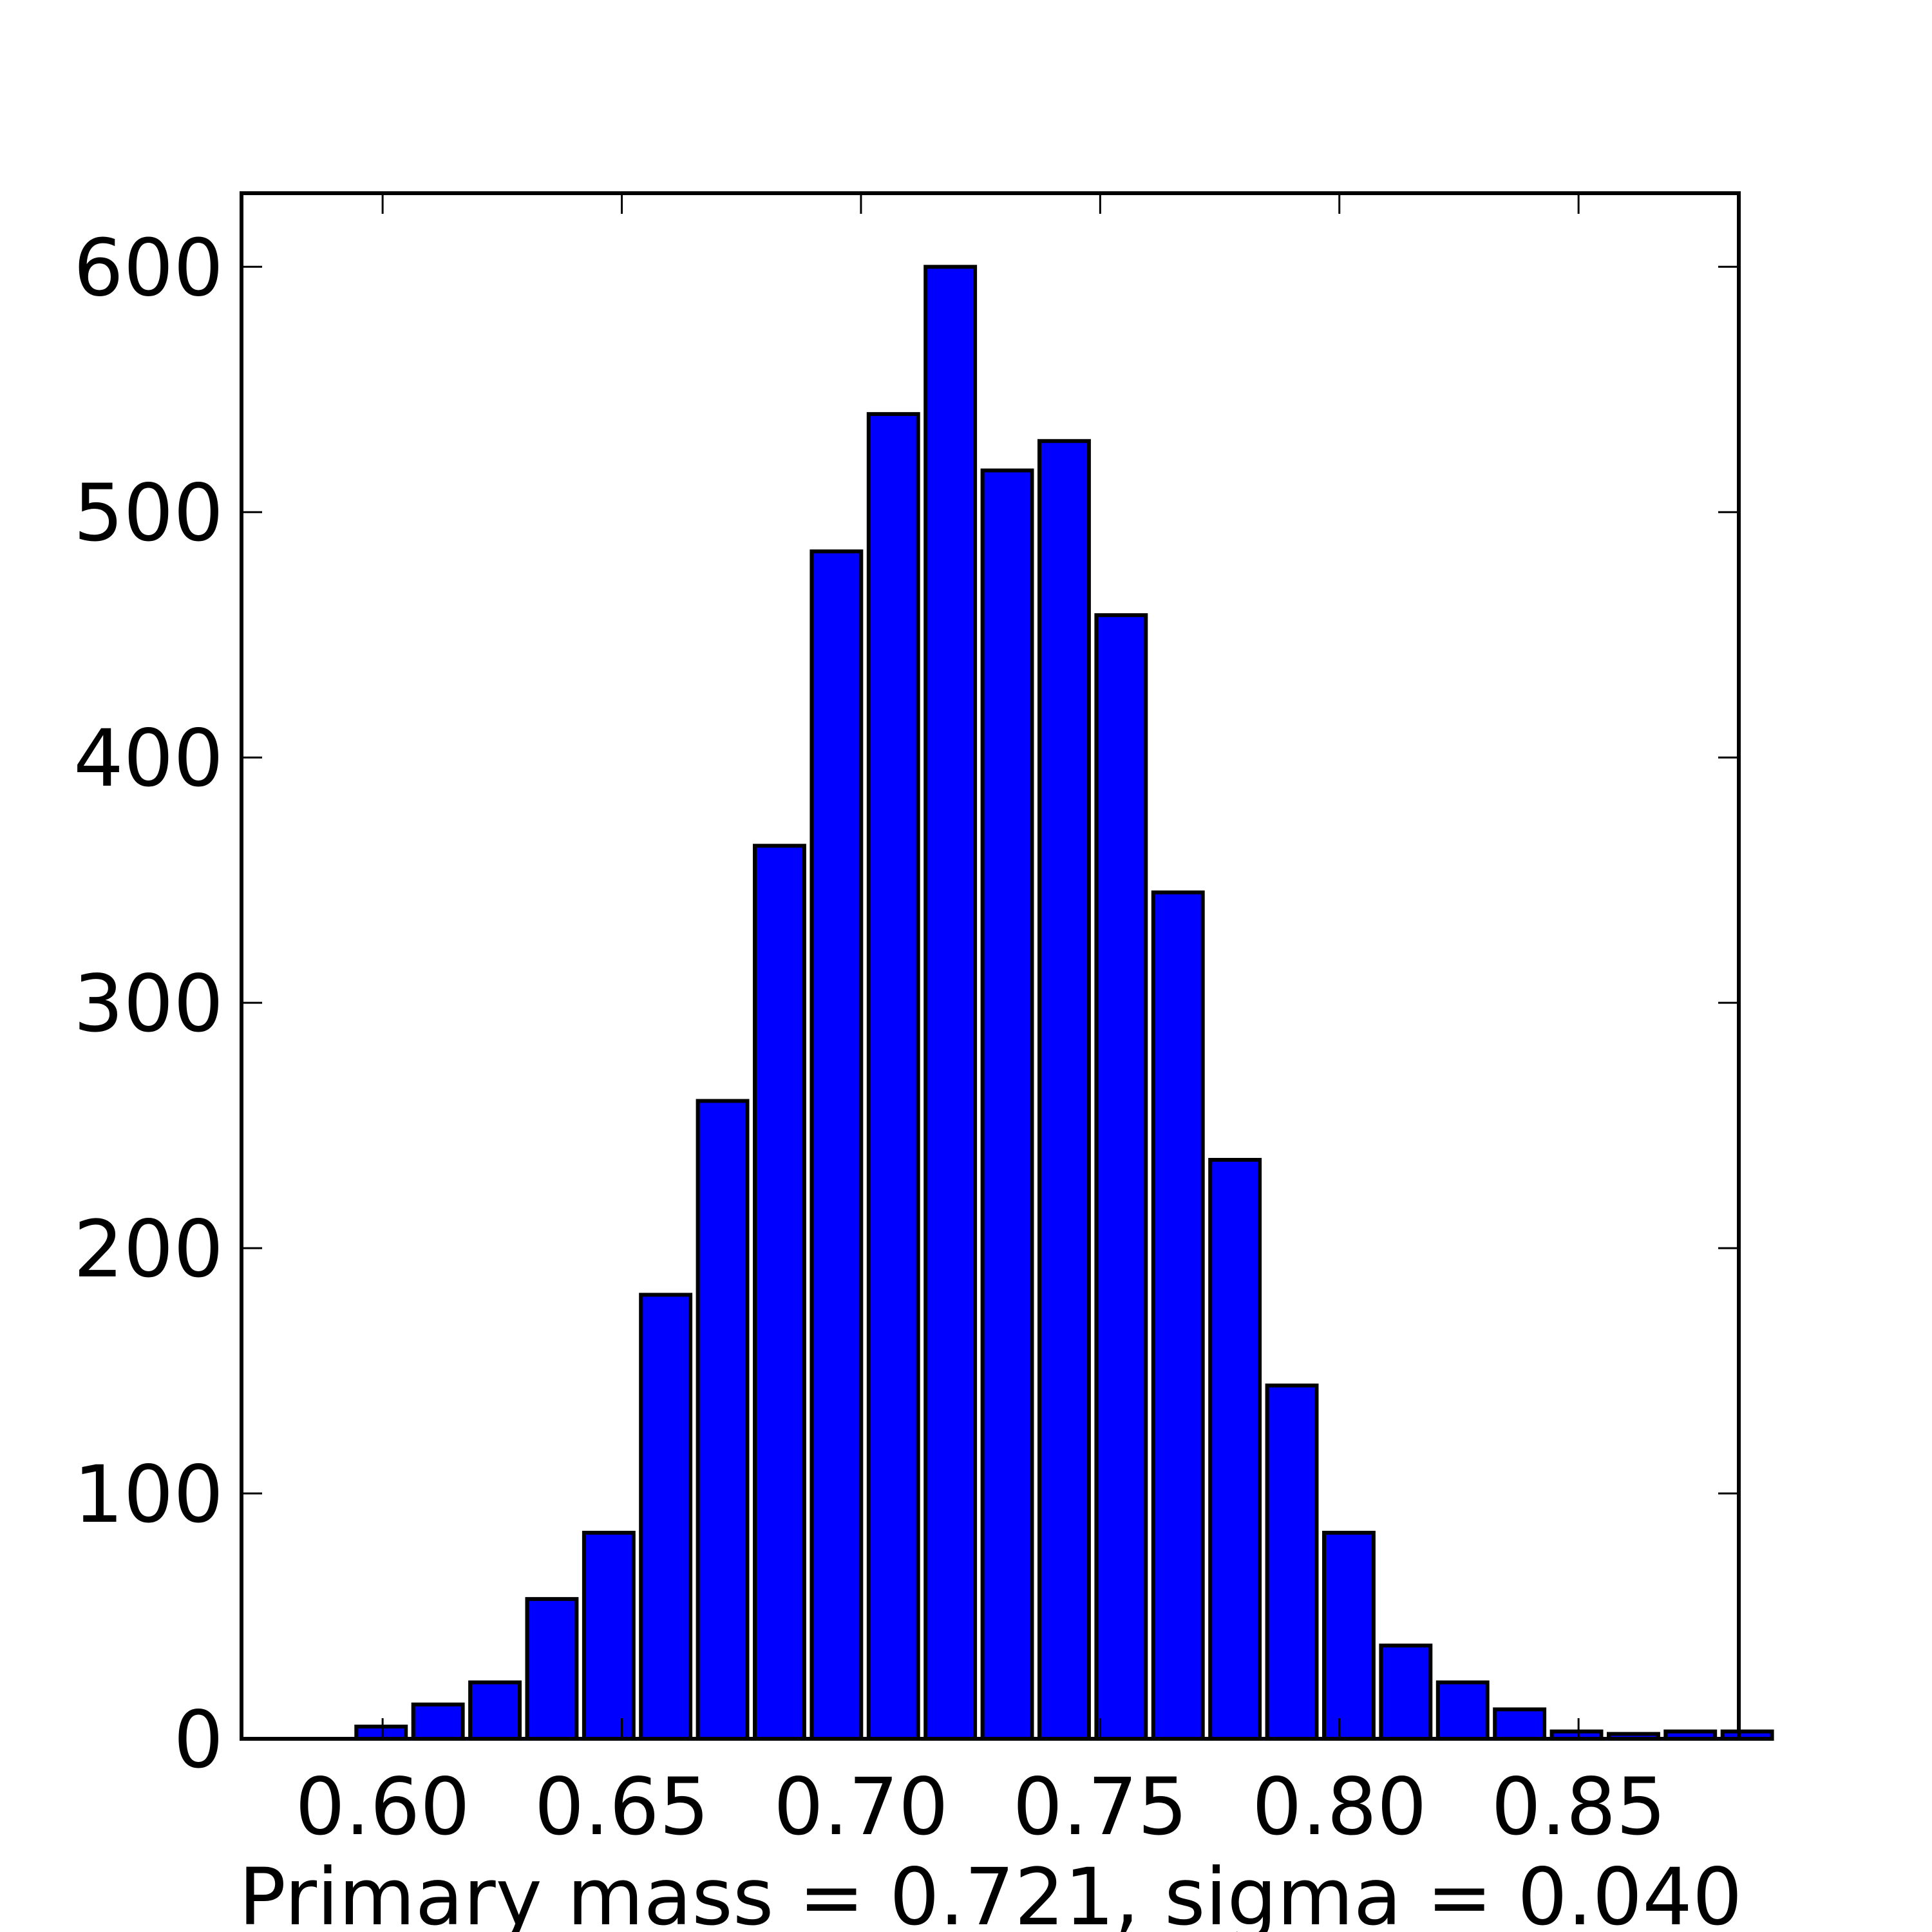 Image resolution: width=1932 pixels, height=1932 pixels. What do you see at coordinates (861, 1807) in the screenshot?
I see `x-tick-label: 0.70` at bounding box center [861, 1807].